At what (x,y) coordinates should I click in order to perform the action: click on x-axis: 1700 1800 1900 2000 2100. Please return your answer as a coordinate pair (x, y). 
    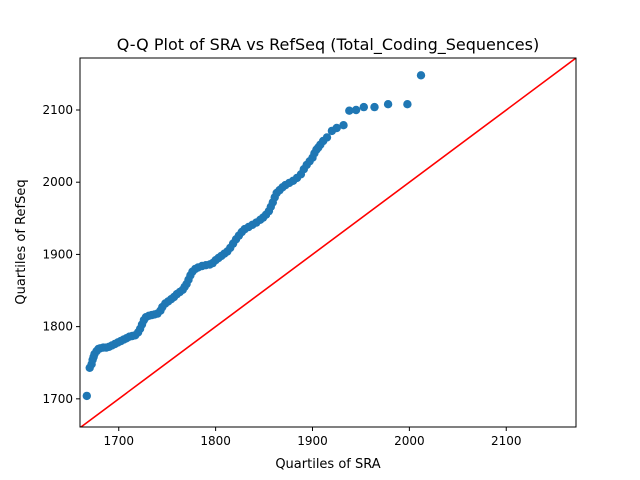
    Looking at the image, I should click on (312, 437).